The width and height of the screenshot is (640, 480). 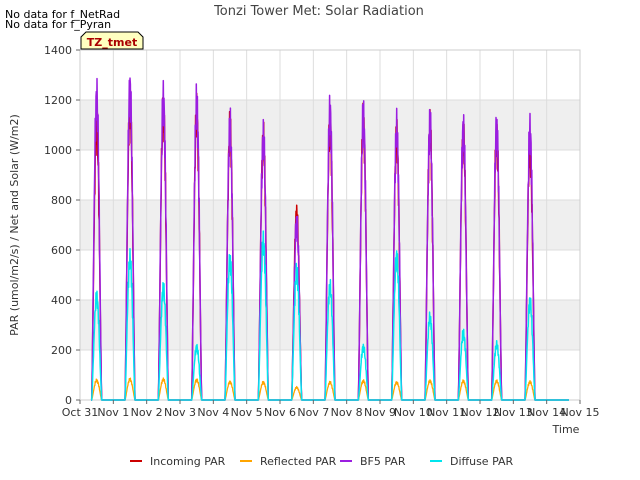 I want to click on x-tick-label: Nov 15, so click(x=580, y=412).